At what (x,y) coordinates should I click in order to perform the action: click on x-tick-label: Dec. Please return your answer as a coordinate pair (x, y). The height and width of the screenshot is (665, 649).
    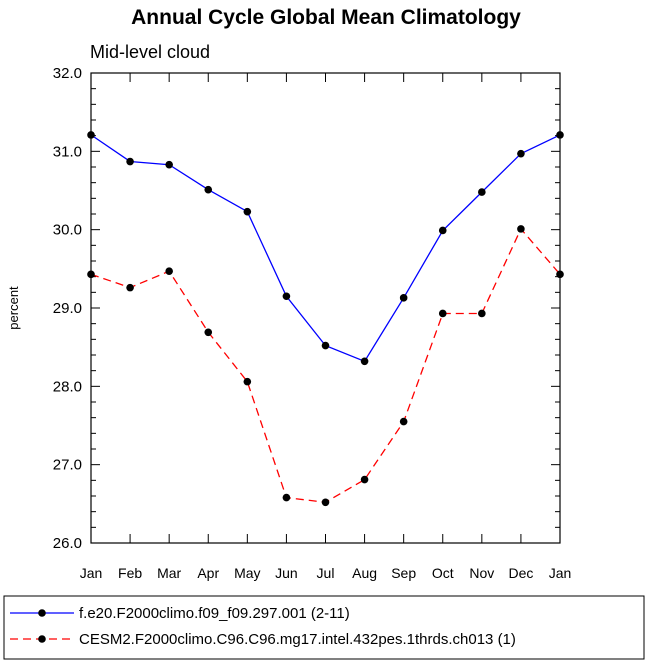
    Looking at the image, I should click on (520, 573).